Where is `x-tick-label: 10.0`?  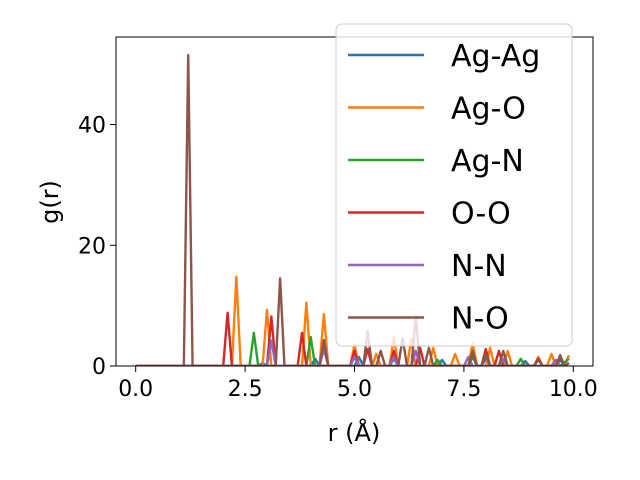 x-tick-label: 10.0 is located at coordinates (573, 389).